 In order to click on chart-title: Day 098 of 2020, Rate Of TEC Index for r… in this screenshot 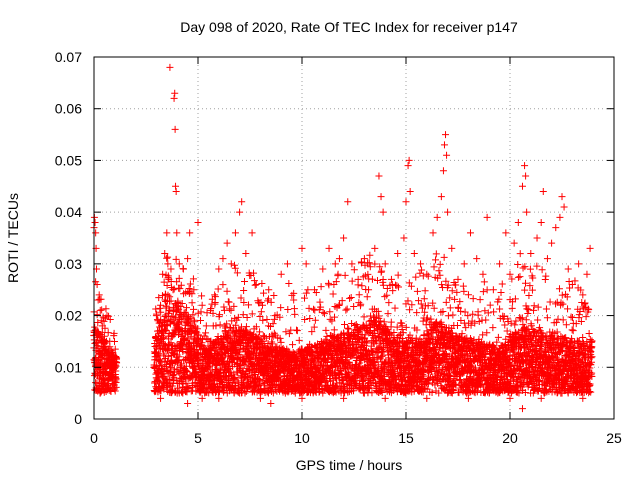, I will do `click(349, 27)`.